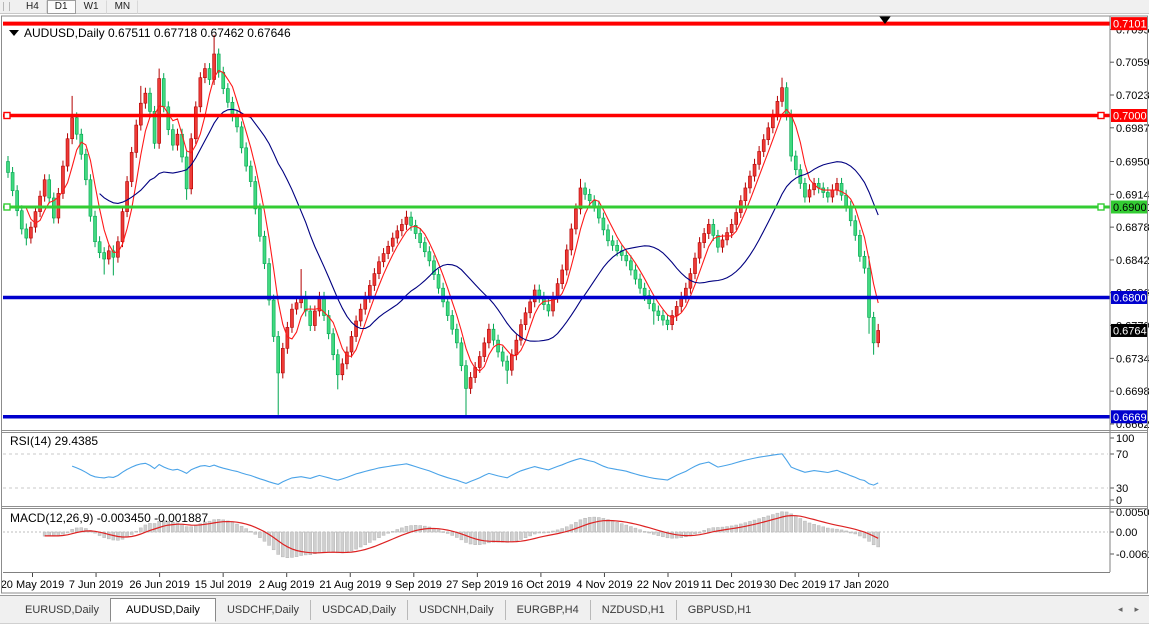 The height and width of the screenshot is (624, 1149). Describe the element at coordinates (541, 585) in the screenshot. I see `svg-text: 16 Oct 2019` at that location.